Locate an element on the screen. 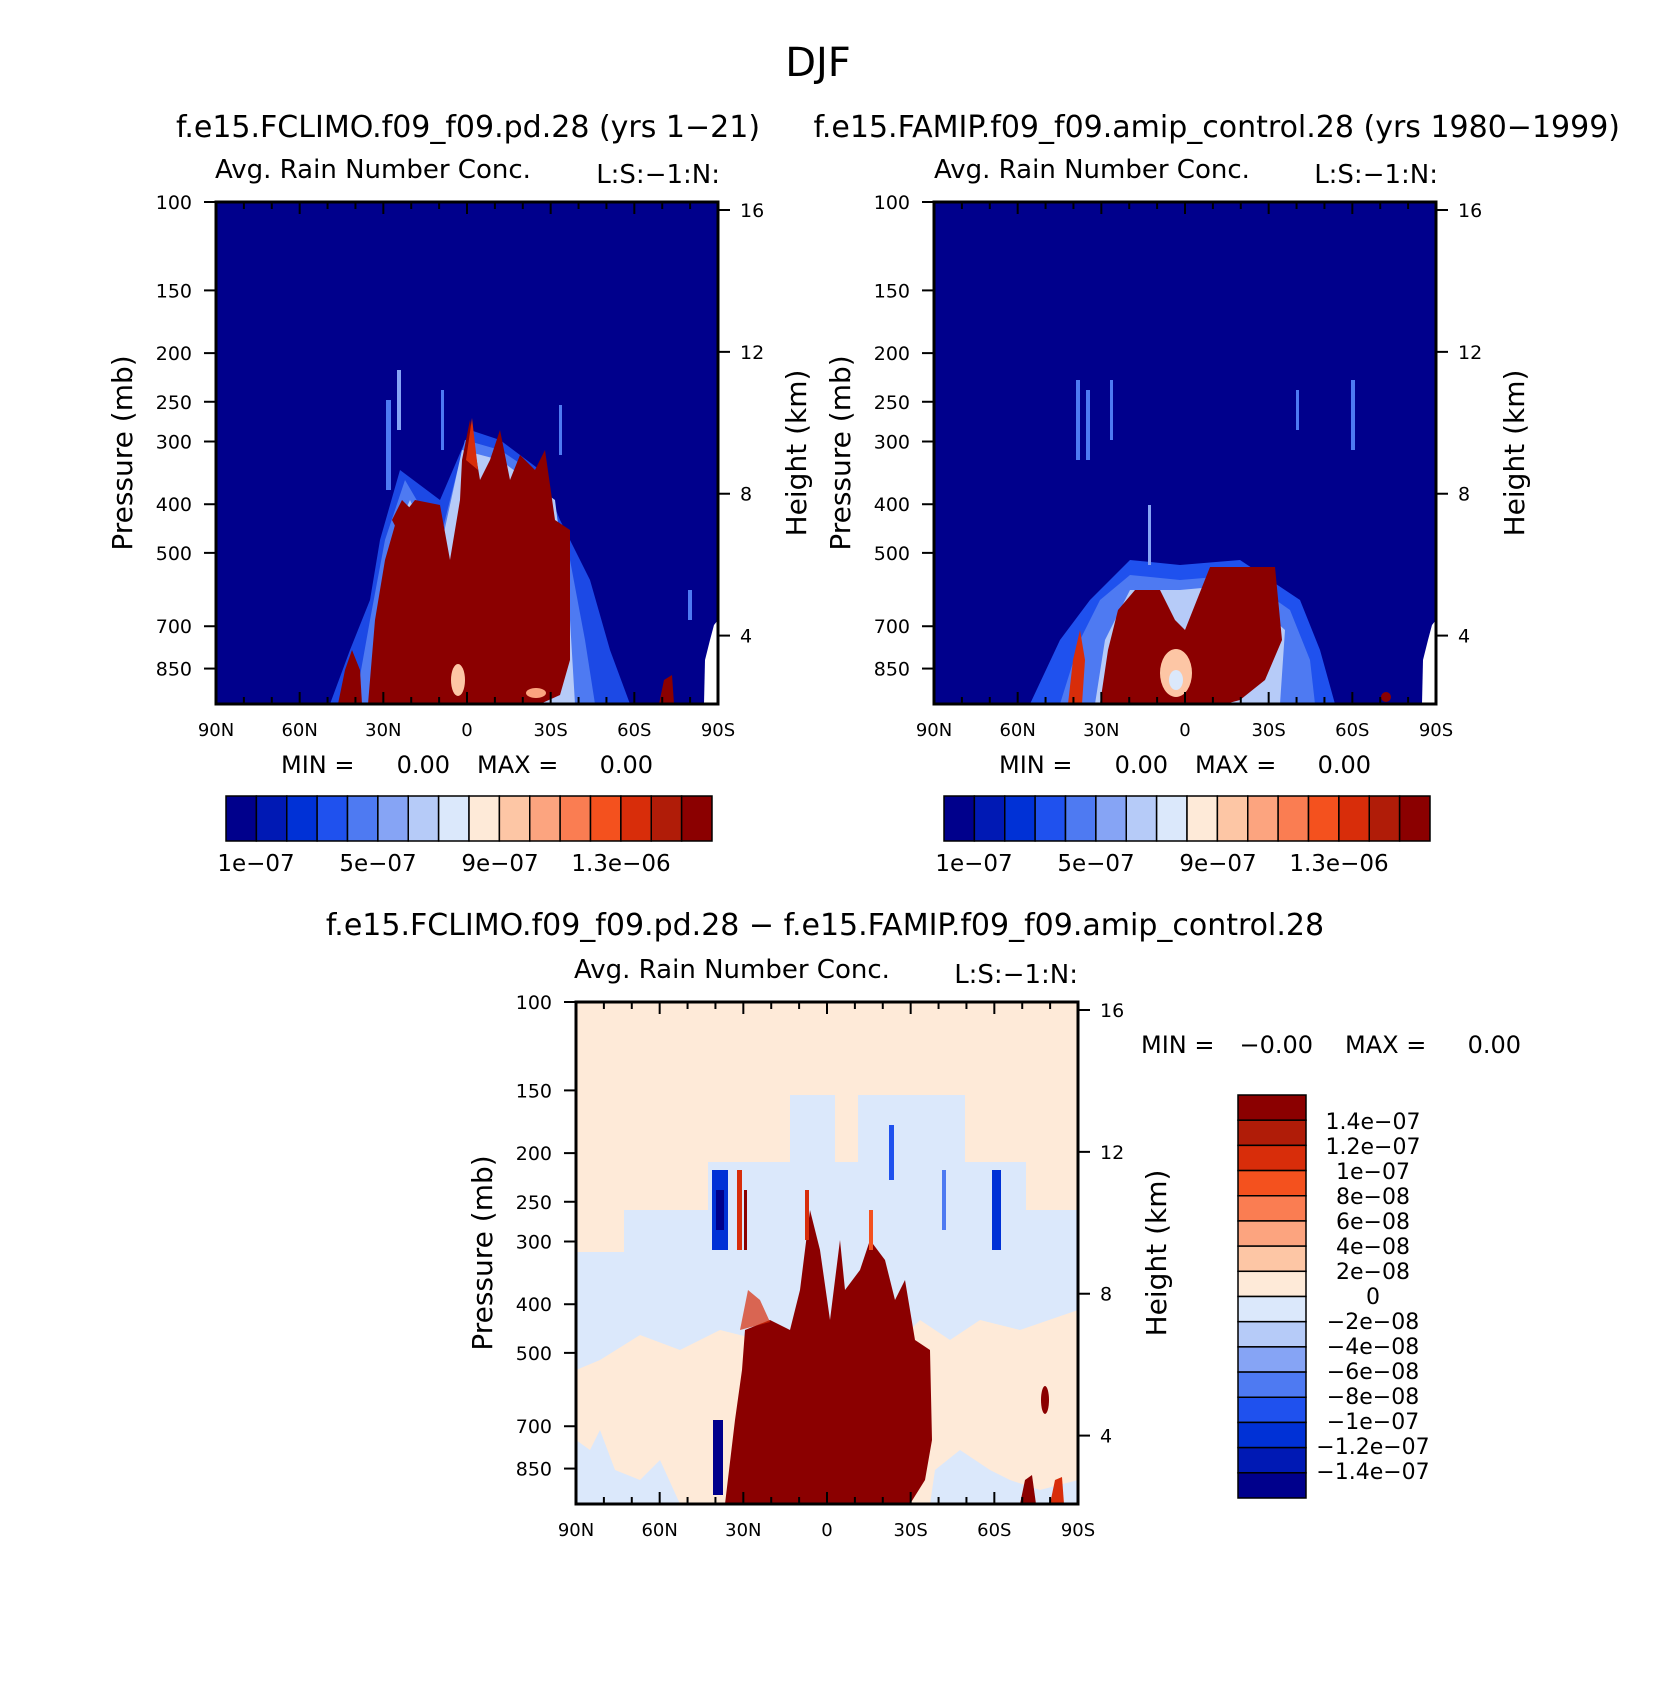 This screenshot has height=1697, width=1660. panel-3-pos-wisp-c is located at coordinates (807, 1215).